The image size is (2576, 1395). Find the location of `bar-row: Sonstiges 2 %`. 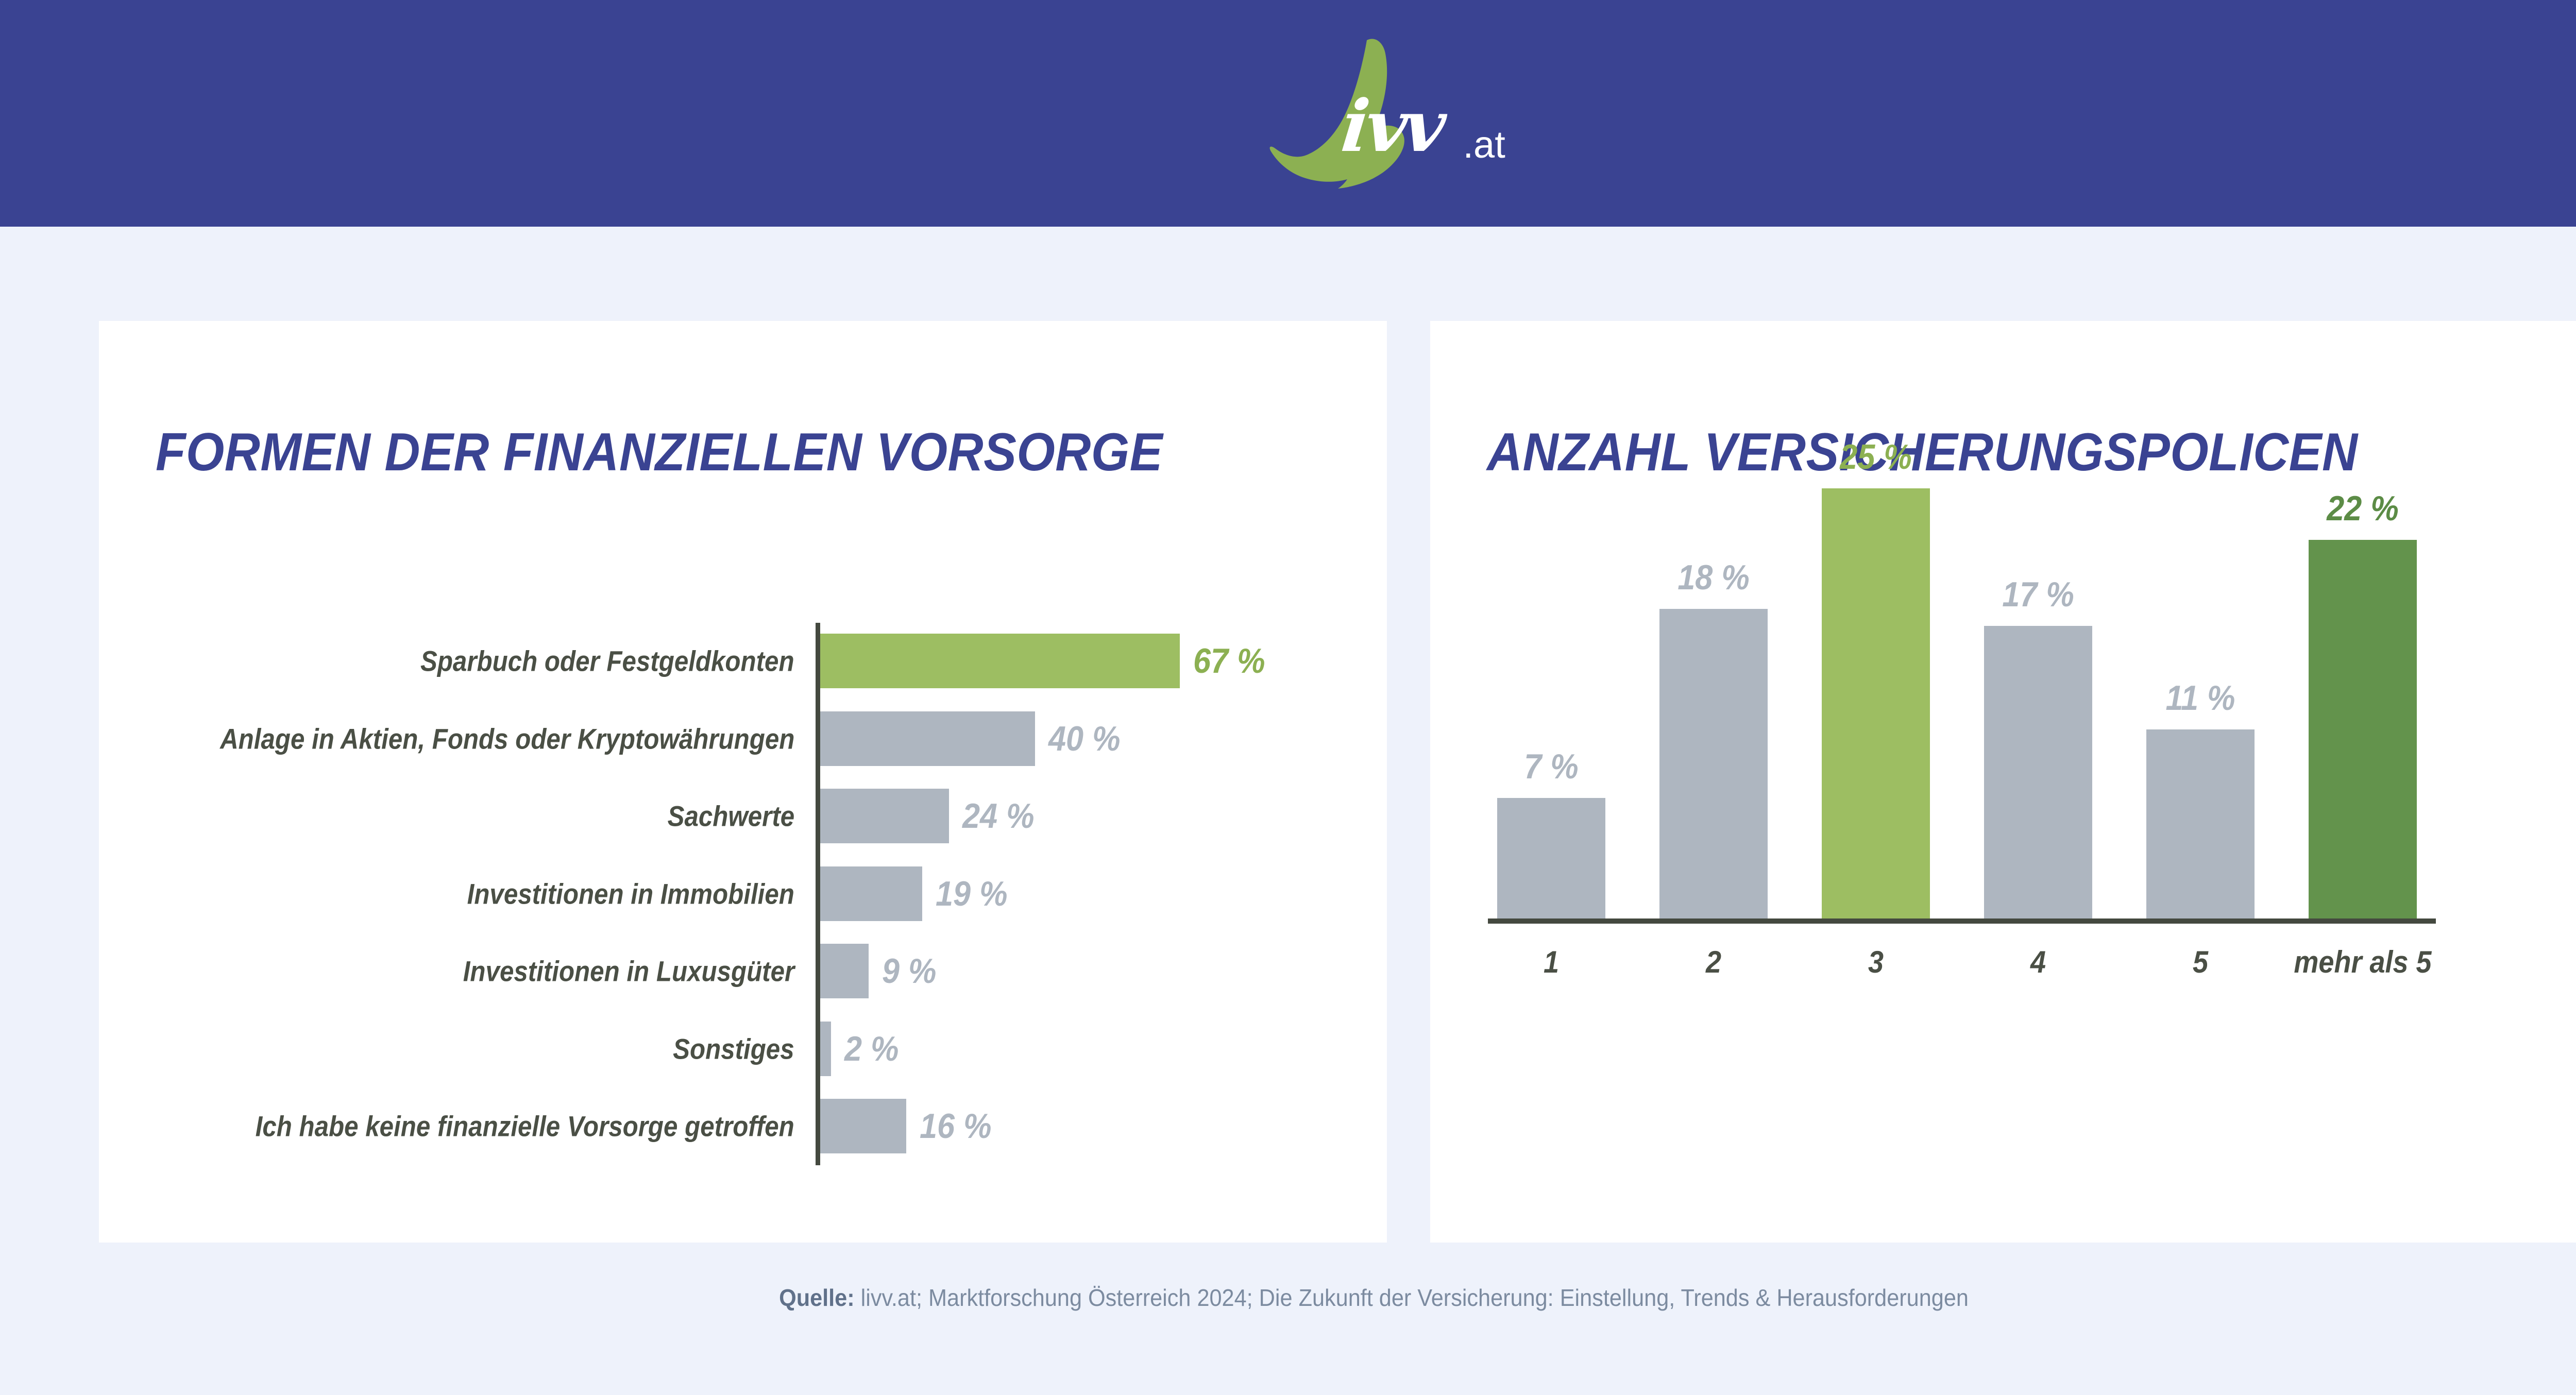

bar-row: Sonstiges 2 % is located at coordinates (743, 1049).